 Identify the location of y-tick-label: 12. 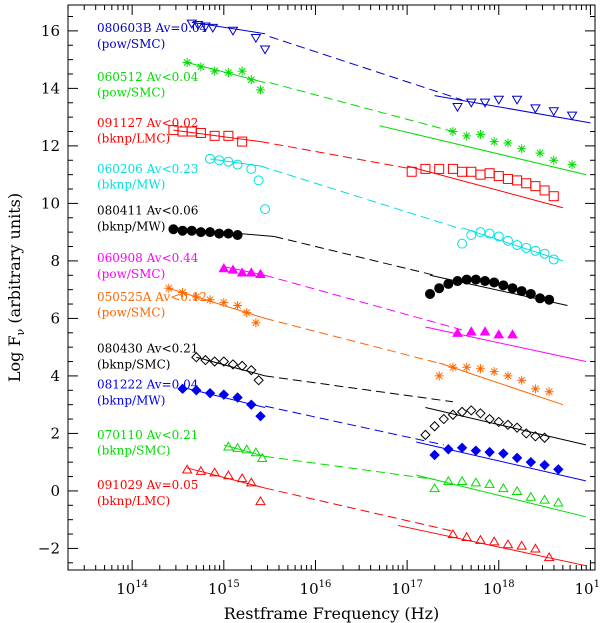
(50, 146).